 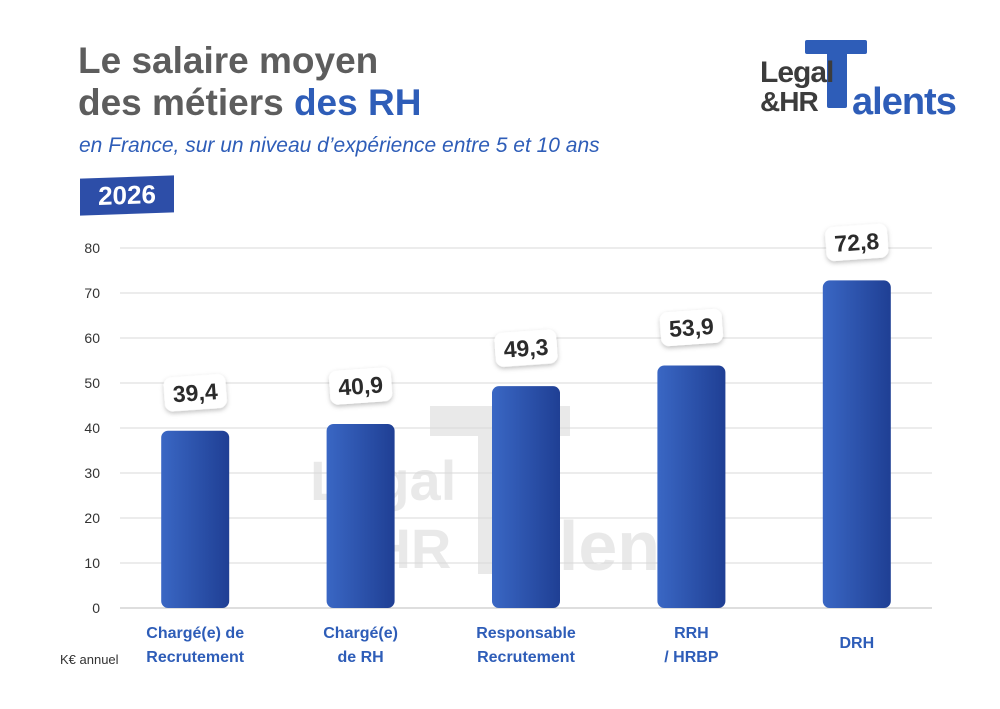 What do you see at coordinates (856, 643) in the screenshot?
I see `x-tick-label: DRH` at bounding box center [856, 643].